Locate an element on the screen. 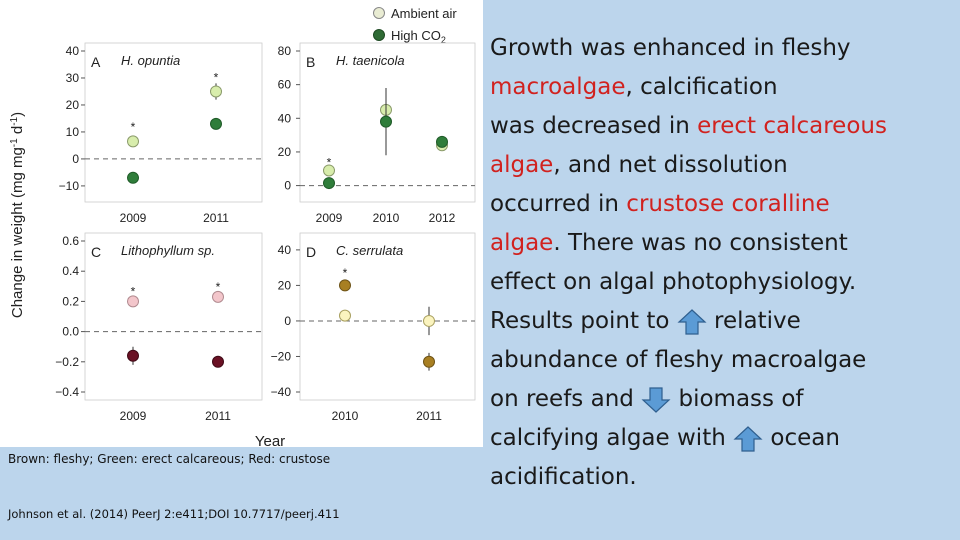  summary-line: abundance of fleshy macroalgae is located at coordinates (678, 360).